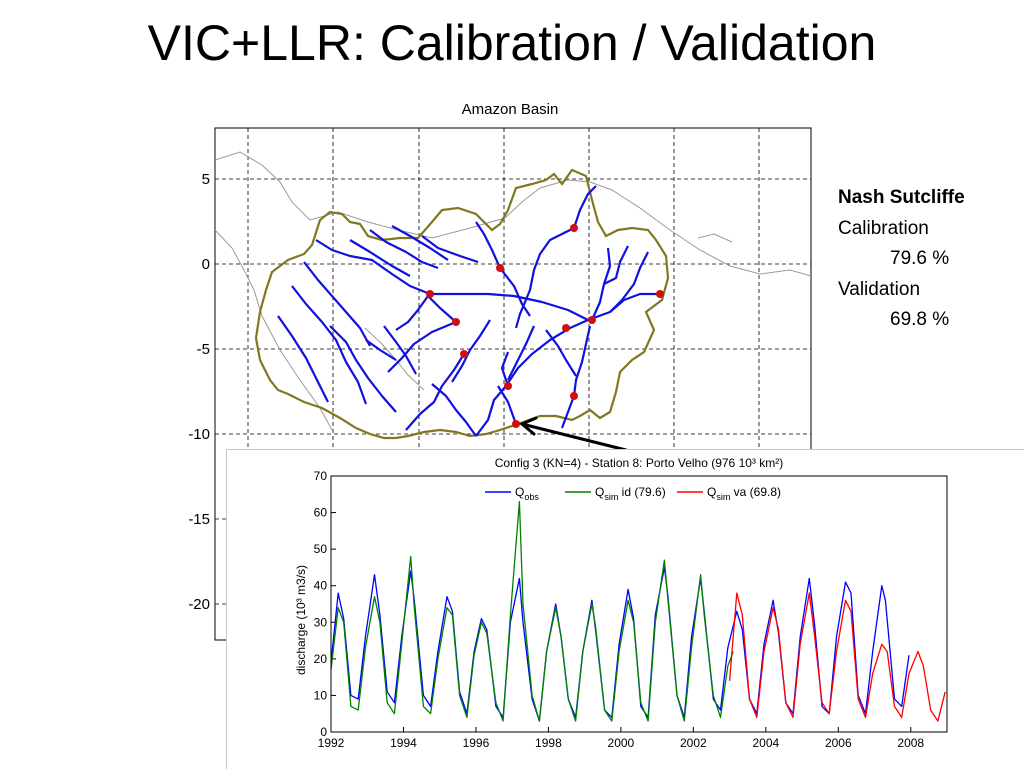 This screenshot has height=769, width=1024. What do you see at coordinates (331, 743) in the screenshot?
I see `x-tick-label: 1992` at bounding box center [331, 743].